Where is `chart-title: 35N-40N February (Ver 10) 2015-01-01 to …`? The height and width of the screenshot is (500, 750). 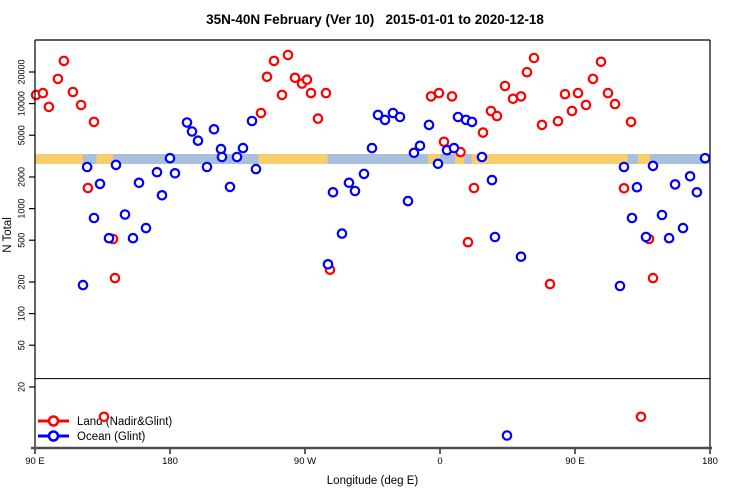
chart-title: 35N-40N February (Ver 10) 2015-01-01 to … is located at coordinates (375, 19).